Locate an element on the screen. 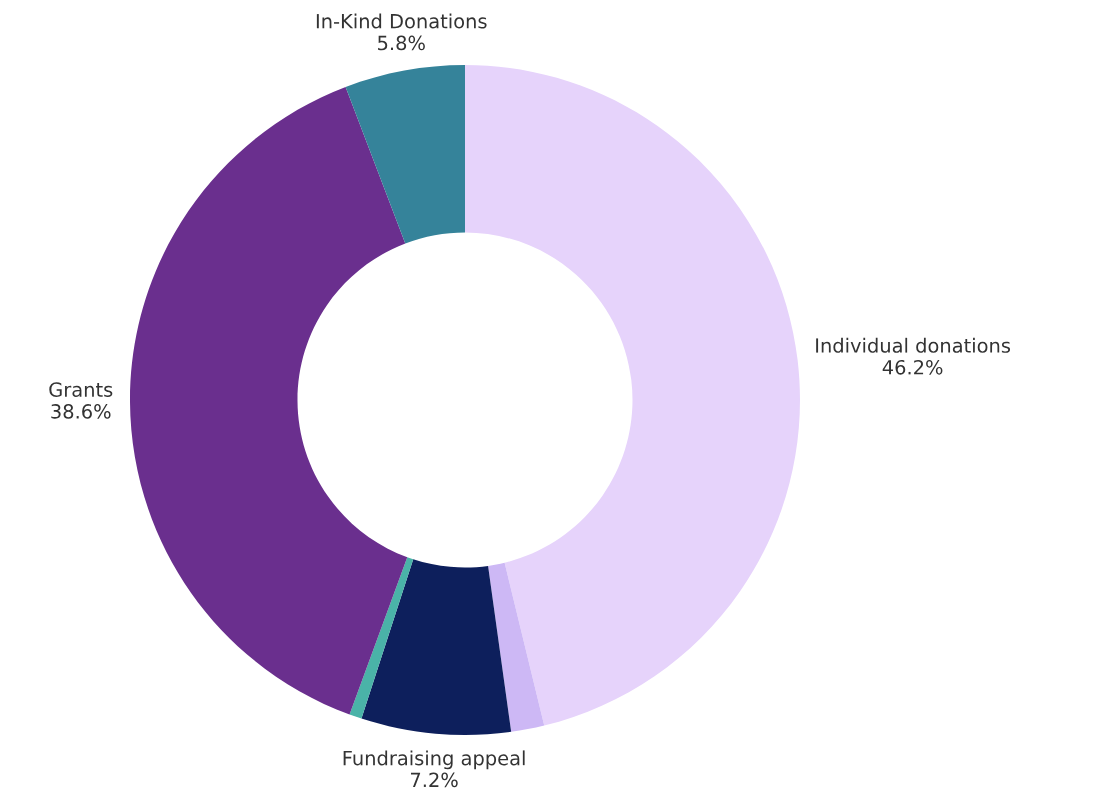  slice-label: Grants is located at coordinates (81, 389).